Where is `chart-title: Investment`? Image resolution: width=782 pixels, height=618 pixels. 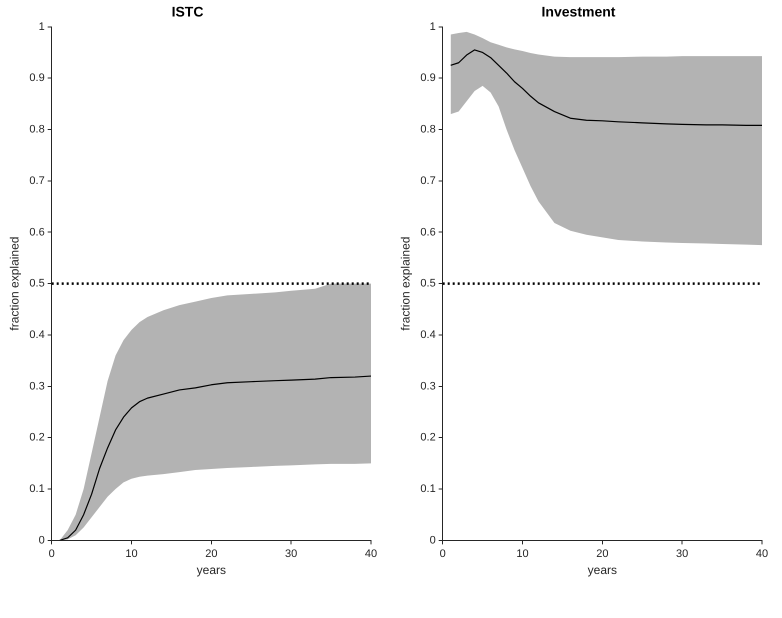 chart-title: Investment is located at coordinates (579, 11).